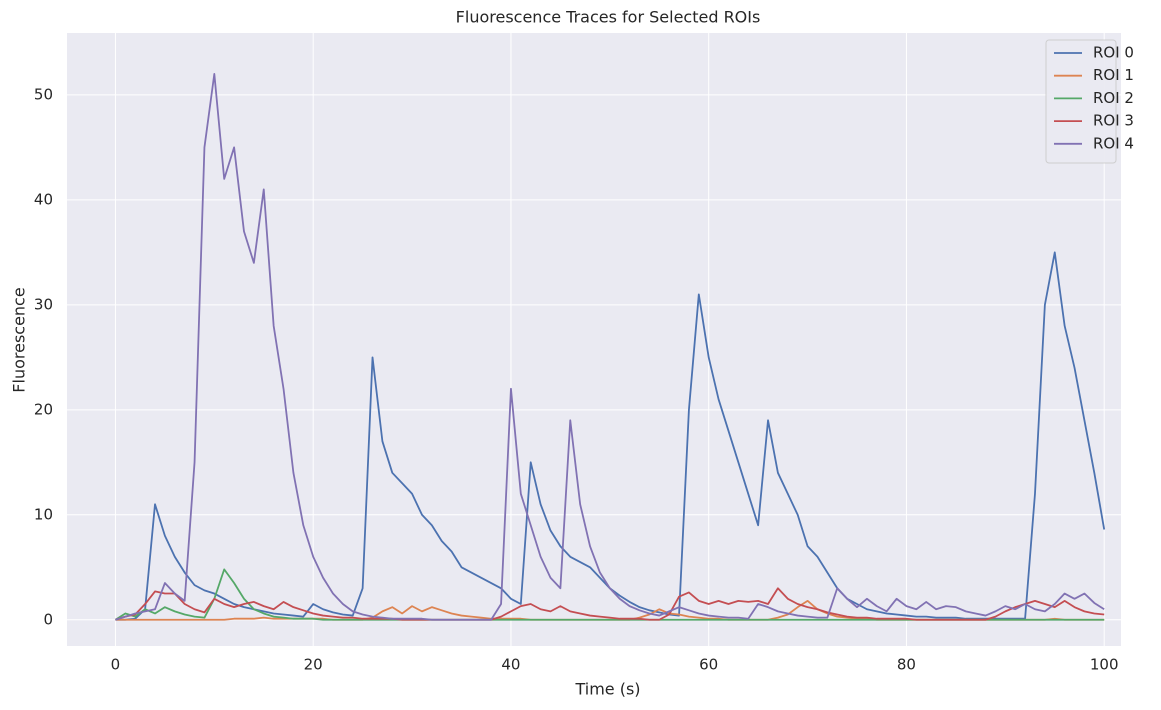  I want to click on x-tick-label: 20, so click(313, 665).